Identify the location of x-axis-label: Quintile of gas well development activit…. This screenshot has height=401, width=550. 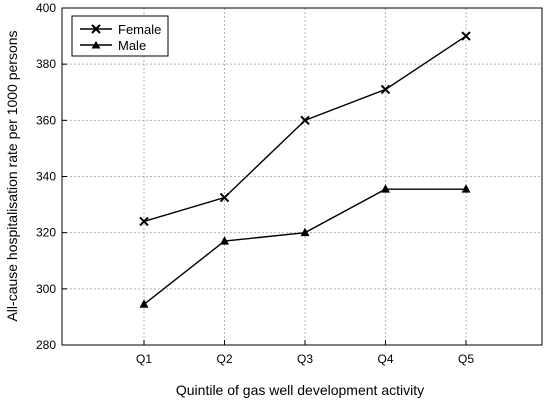
(300, 390).